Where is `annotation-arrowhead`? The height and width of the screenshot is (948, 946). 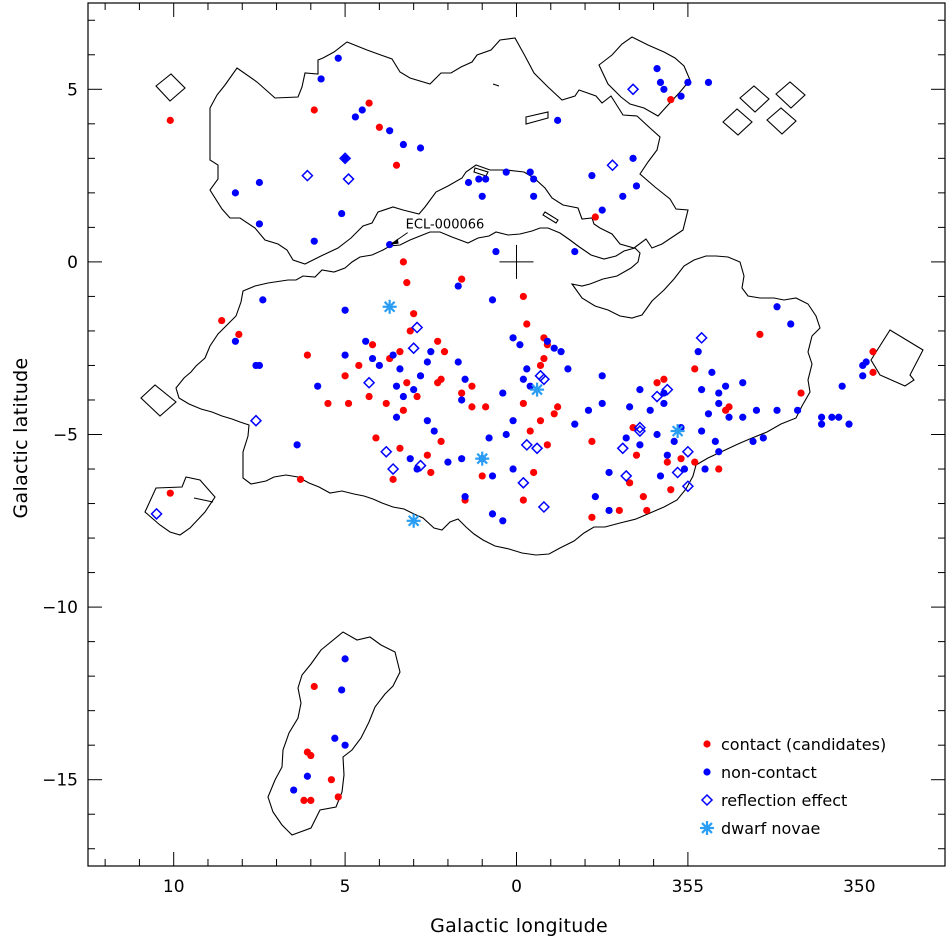 annotation-arrowhead is located at coordinates (394, 241).